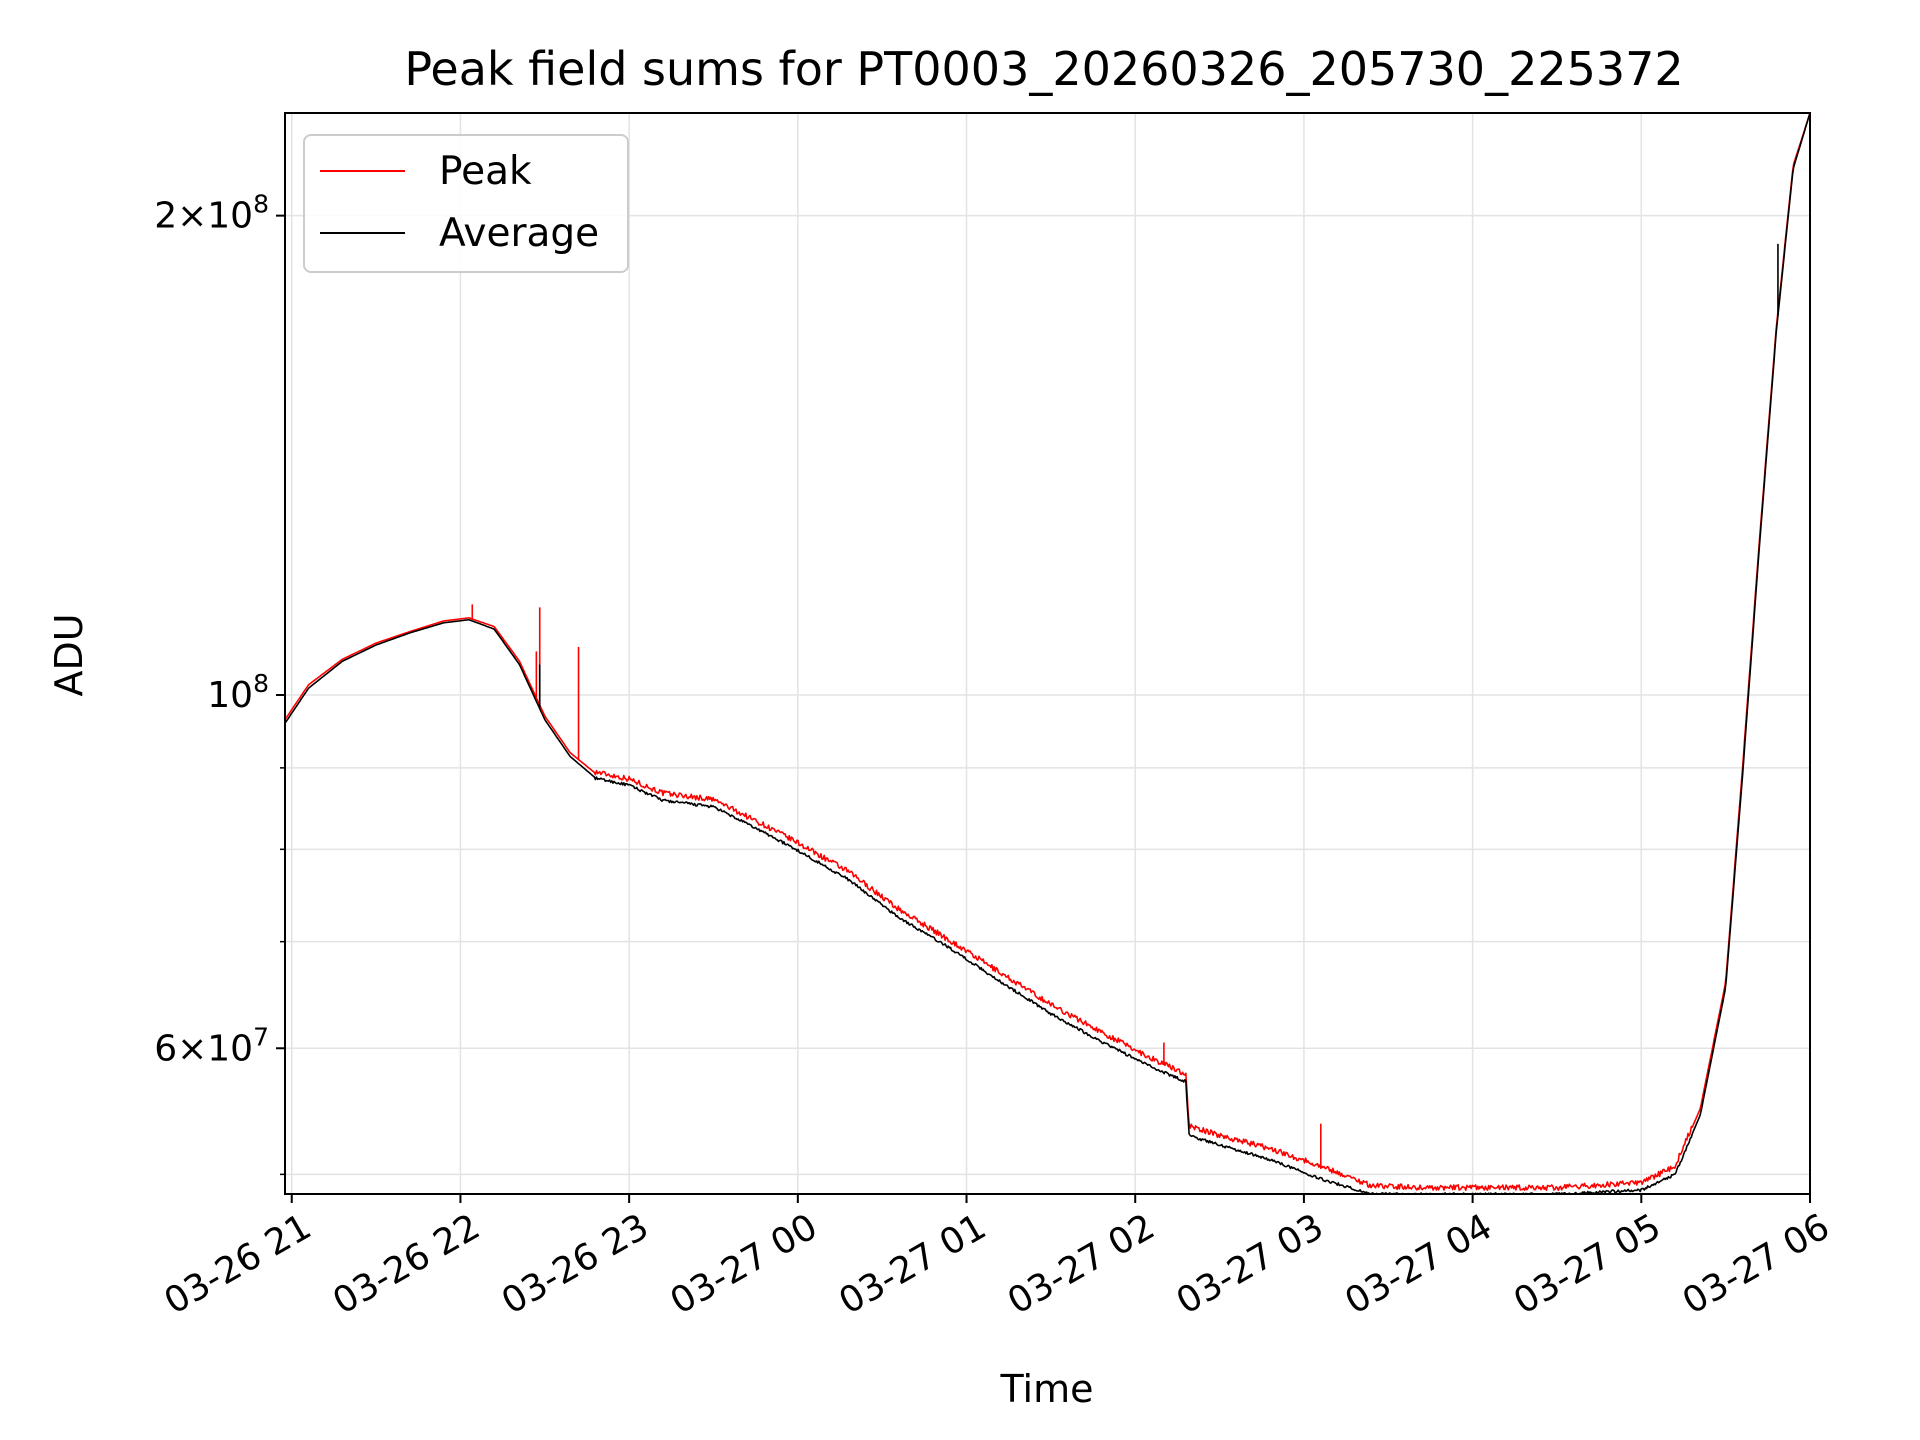 The image size is (1920, 1440). I want to click on y-tick-label: 6×107, so click(211, 1045).